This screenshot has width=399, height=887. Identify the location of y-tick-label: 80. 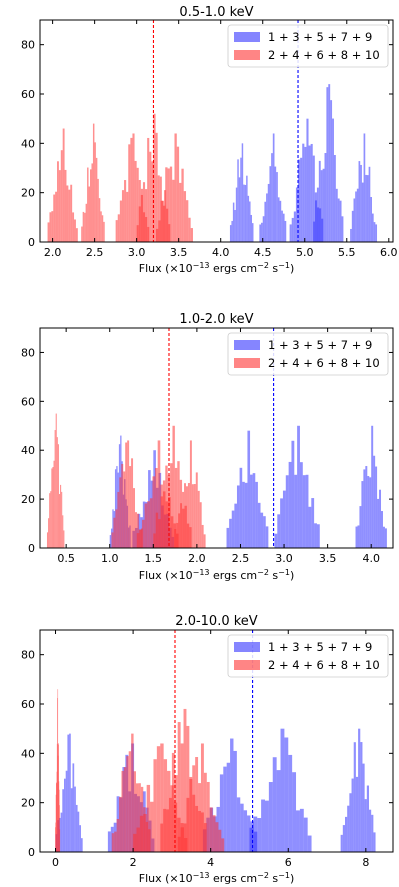
(28, 352).